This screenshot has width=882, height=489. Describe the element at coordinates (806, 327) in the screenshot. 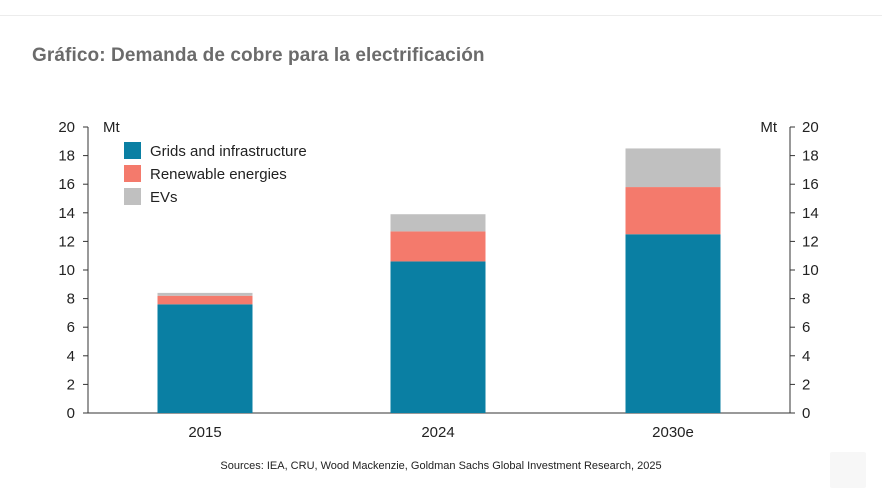

I see `y-tick-label-right: 6` at that location.